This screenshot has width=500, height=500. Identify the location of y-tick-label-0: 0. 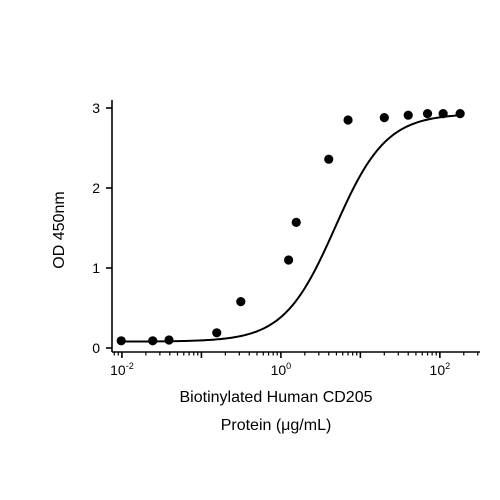
(96, 348).